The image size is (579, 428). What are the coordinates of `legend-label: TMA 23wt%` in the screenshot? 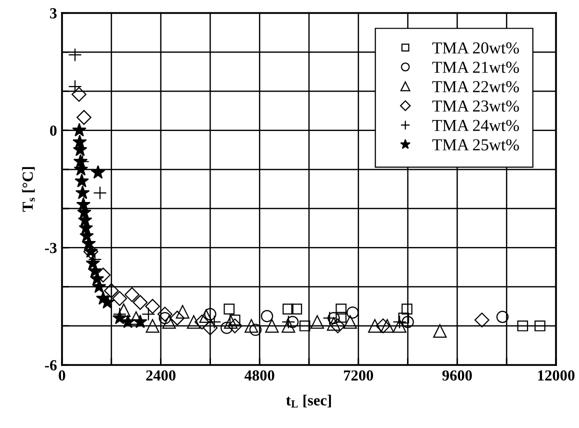 It's located at (475, 106).